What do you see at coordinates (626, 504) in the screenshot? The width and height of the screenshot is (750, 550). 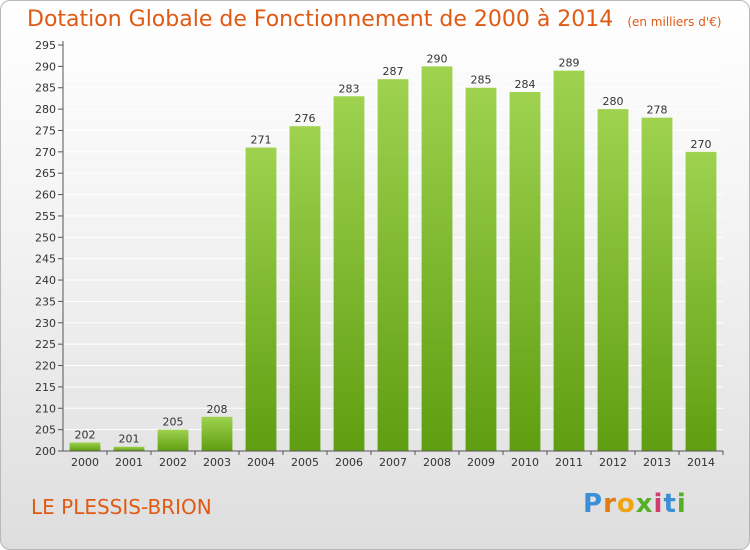 I see `logo-letter: o` at bounding box center [626, 504].